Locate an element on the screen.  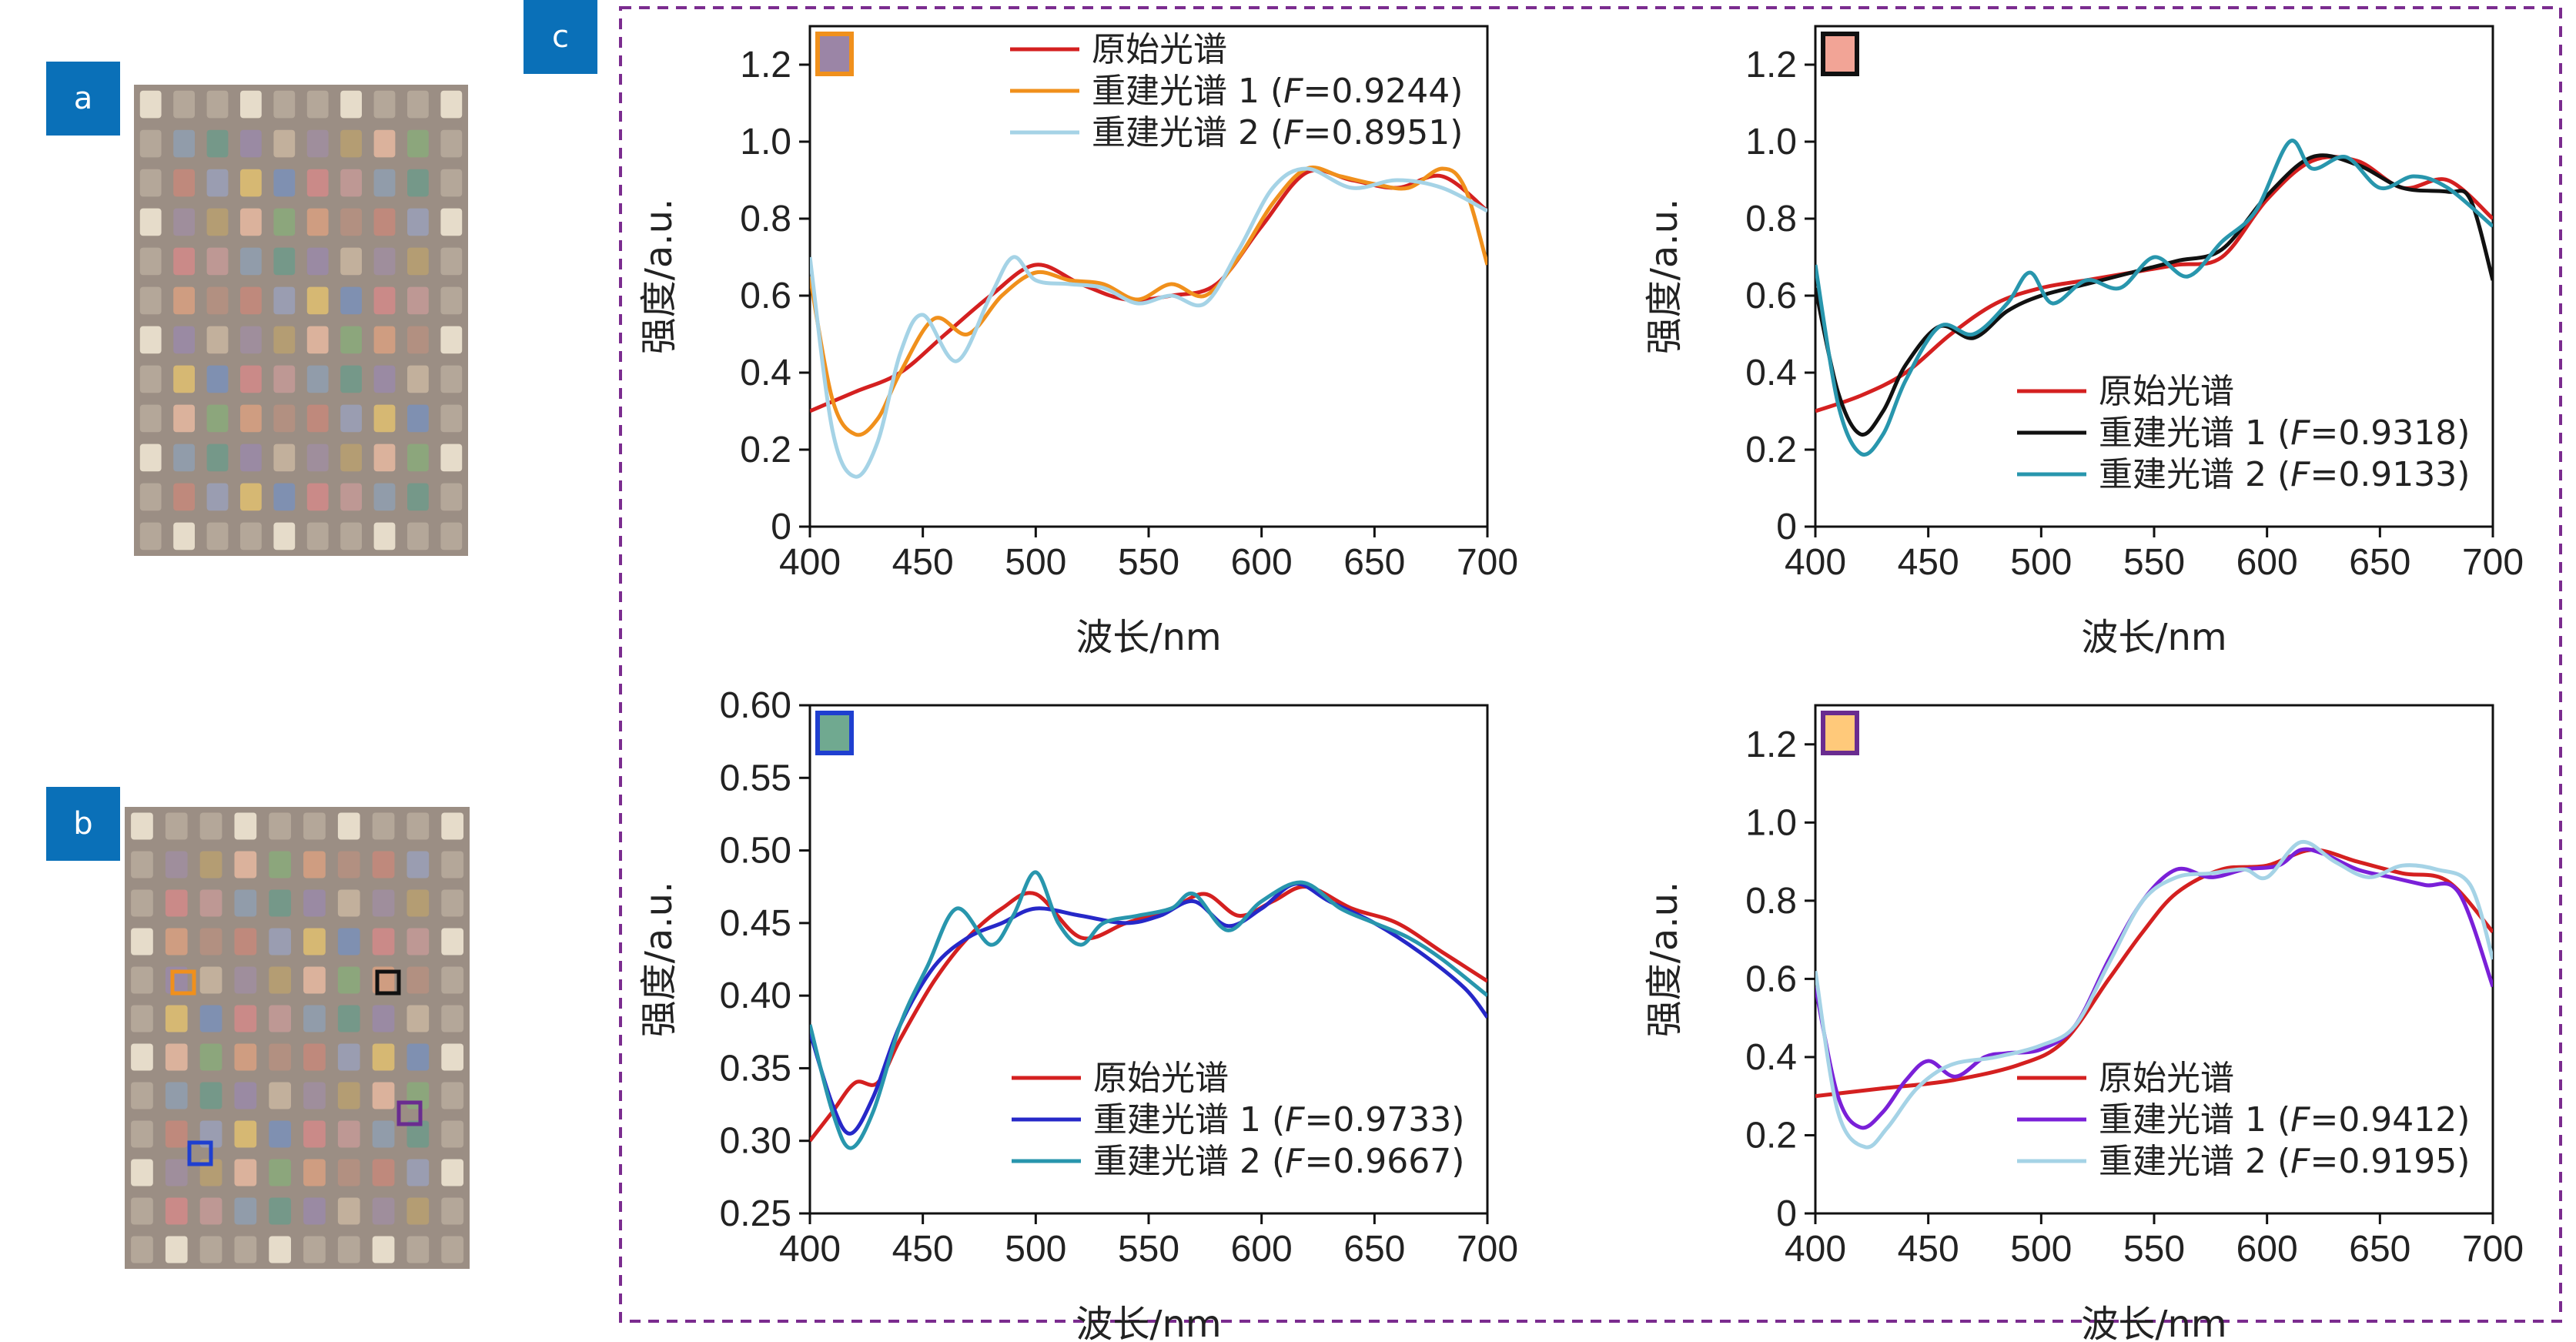
panel-label-c: c is located at coordinates (560, 37).